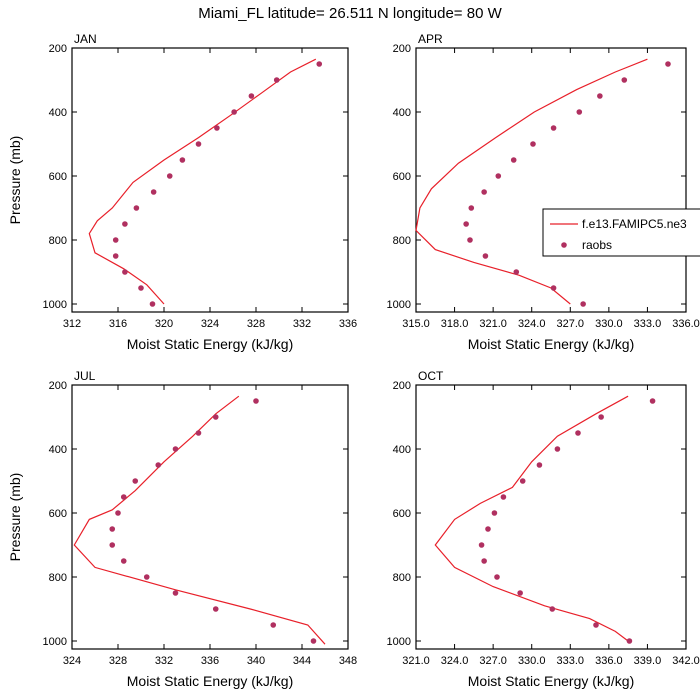 This screenshot has width=700, height=700. I want to click on plot-frame-apr, so click(551, 180).